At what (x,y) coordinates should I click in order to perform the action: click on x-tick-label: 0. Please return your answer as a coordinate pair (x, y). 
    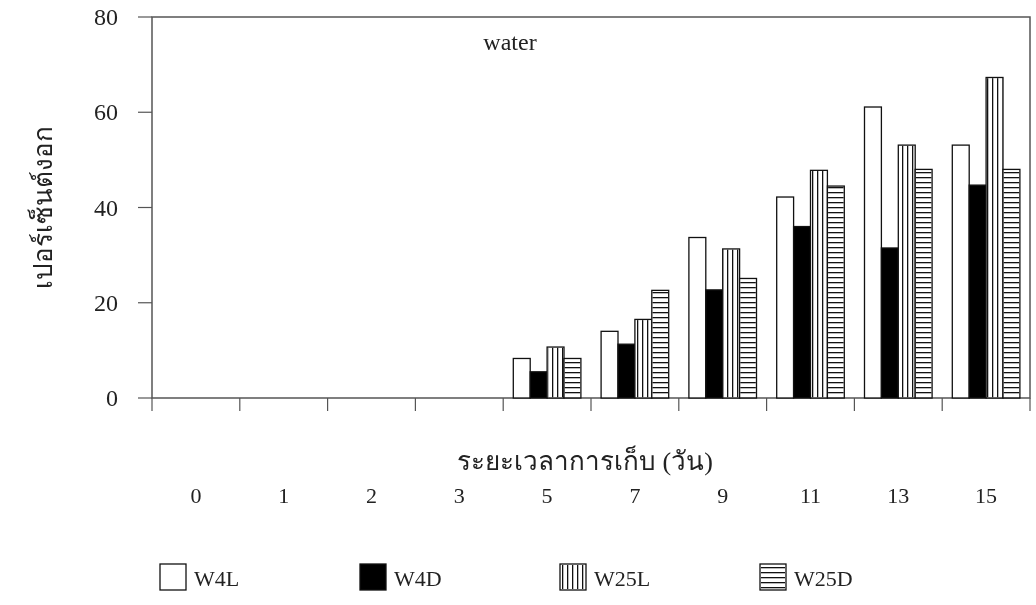
    Looking at the image, I should click on (196, 495).